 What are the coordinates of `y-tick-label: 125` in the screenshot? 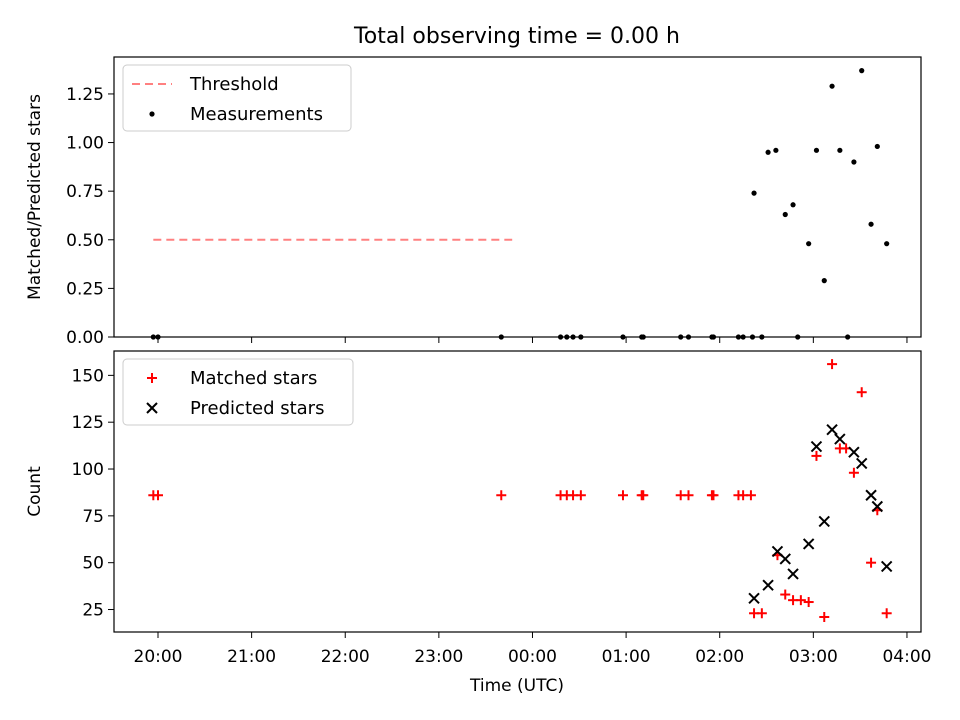 It's located at (88, 423).